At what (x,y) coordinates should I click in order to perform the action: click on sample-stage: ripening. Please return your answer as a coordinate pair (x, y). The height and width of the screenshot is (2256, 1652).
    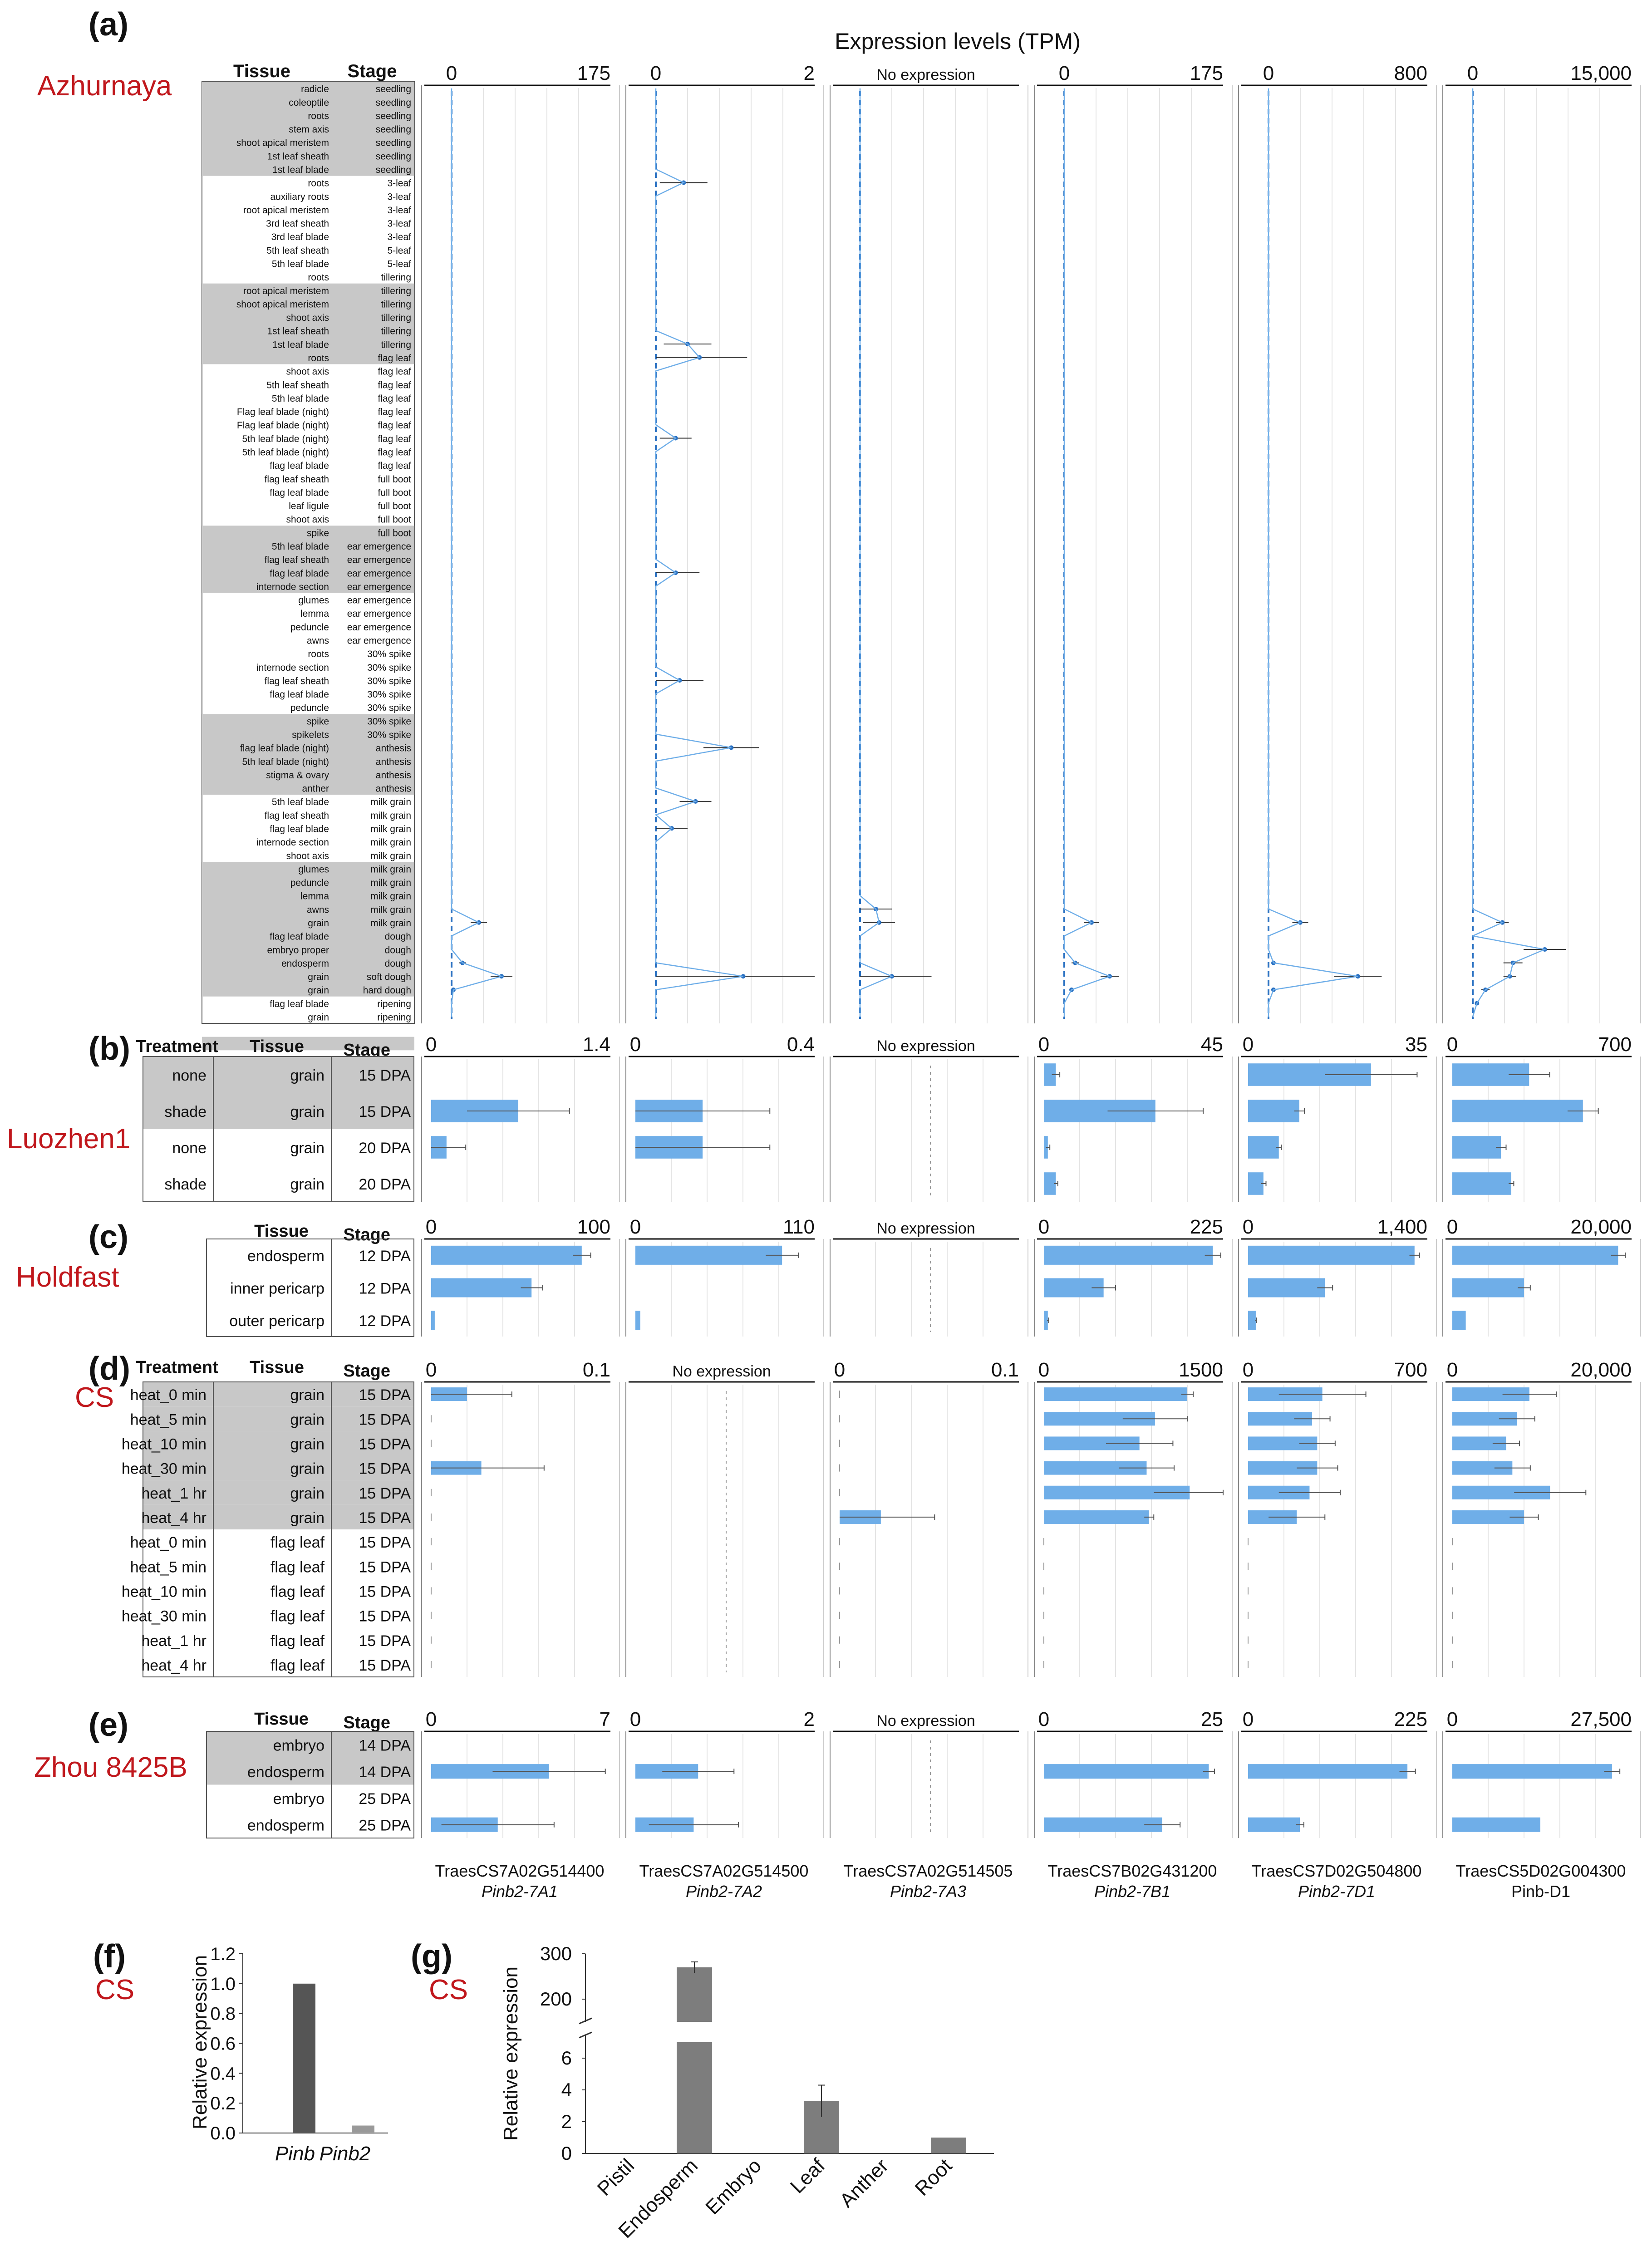
    Looking at the image, I should click on (394, 1004).